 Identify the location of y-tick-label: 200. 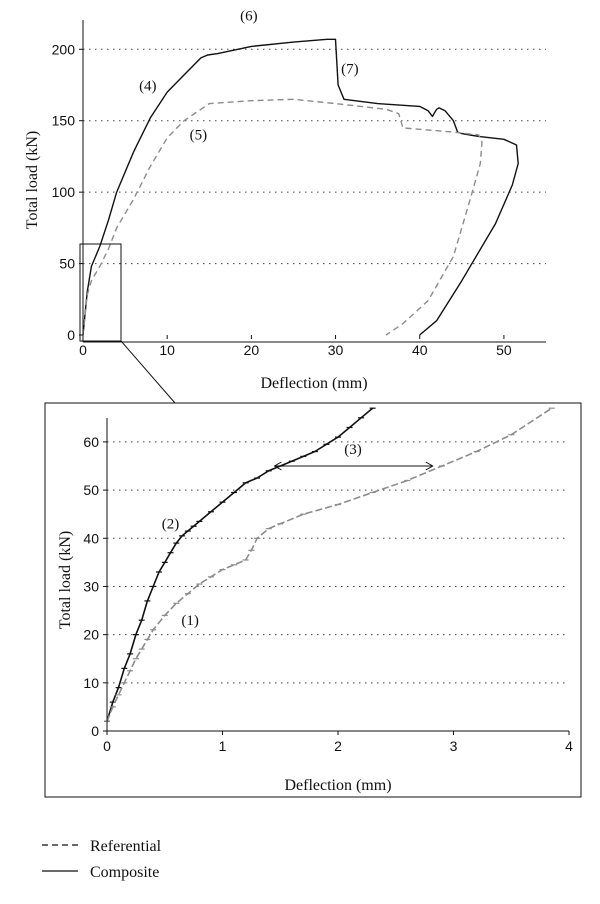
(64, 49).